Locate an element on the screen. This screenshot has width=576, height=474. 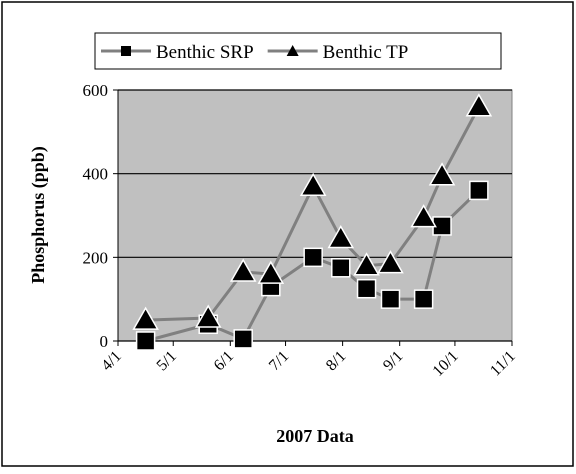
y-tick-label: 600 is located at coordinates (96, 90).